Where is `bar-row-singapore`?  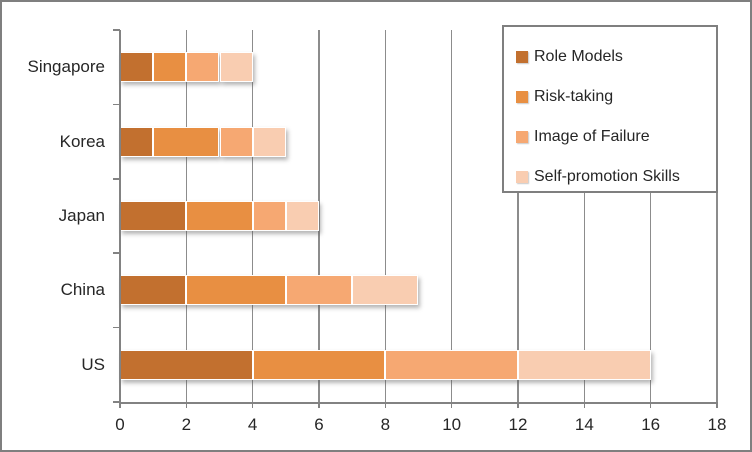 bar-row-singapore is located at coordinates (186, 67).